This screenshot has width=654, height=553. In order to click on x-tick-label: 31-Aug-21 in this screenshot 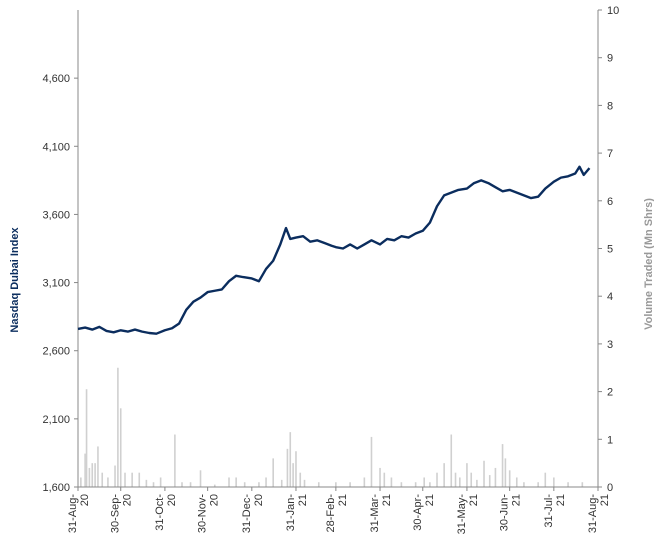, I will do `click(599, 513)`.